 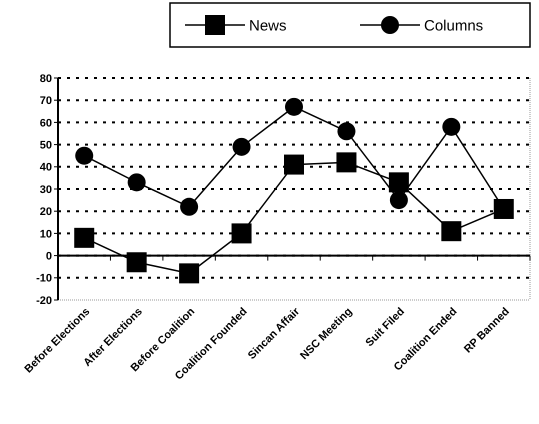 I want to click on legend-label: News, so click(x=268, y=25).